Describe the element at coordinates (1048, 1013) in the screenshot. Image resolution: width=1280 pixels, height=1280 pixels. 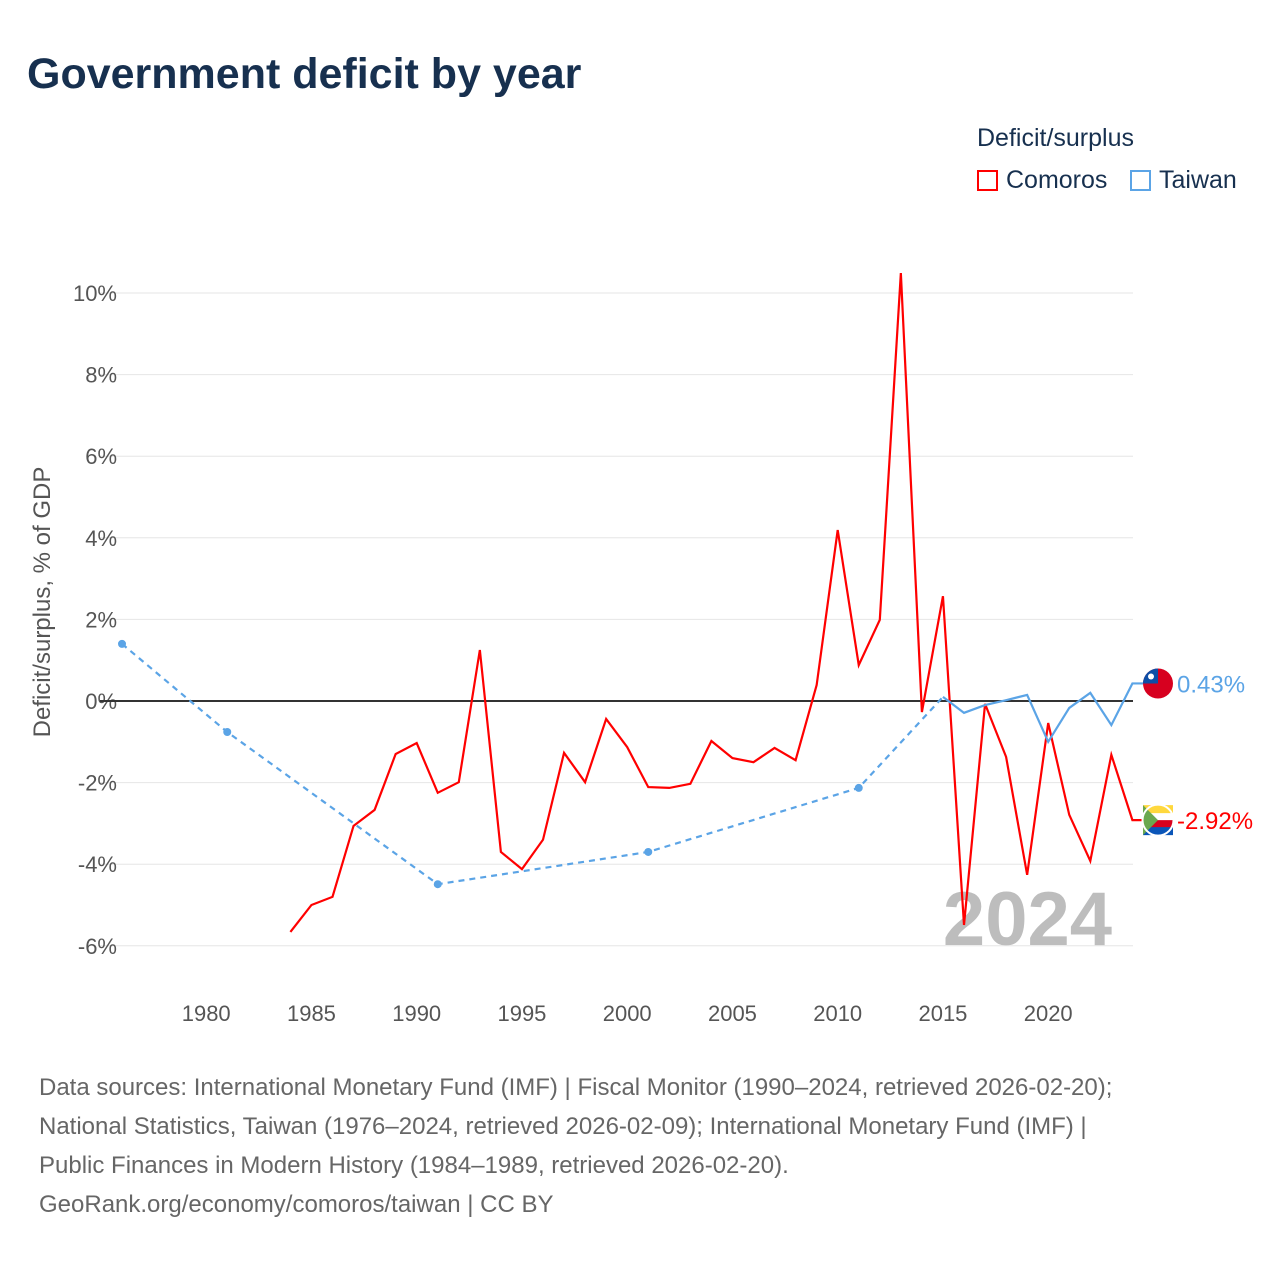
I see `x-tick-label: 2020` at that location.